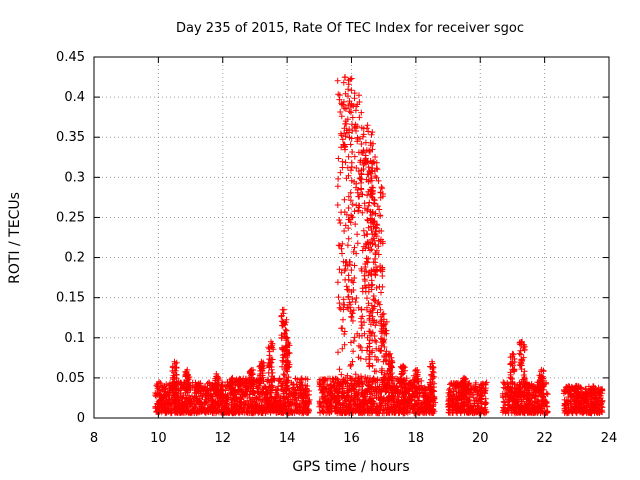 The image size is (640, 480). I want to click on x-tick-label: 10, so click(158, 438).